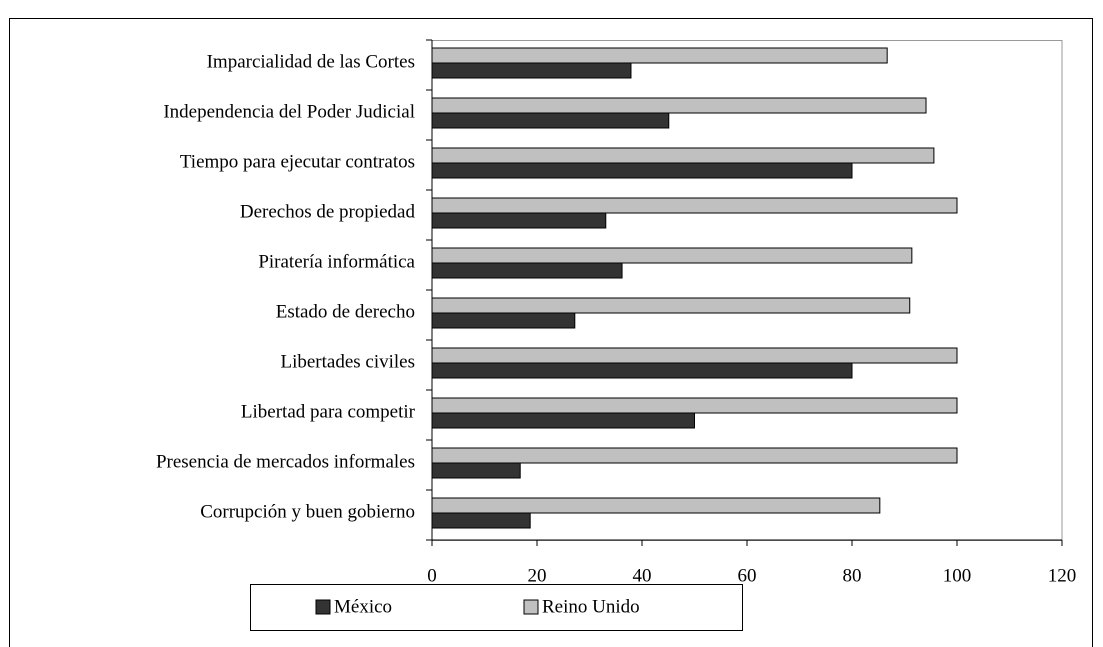 The image size is (1103, 647). What do you see at coordinates (363, 606) in the screenshot?
I see `legend-label: México` at bounding box center [363, 606].